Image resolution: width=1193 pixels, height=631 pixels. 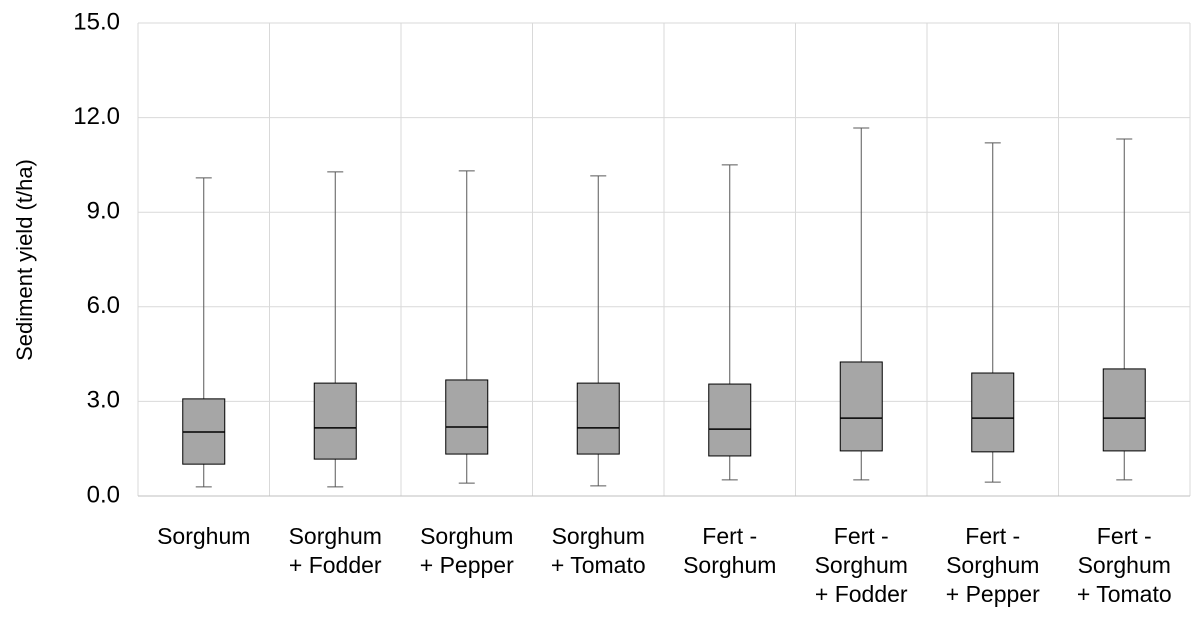 What do you see at coordinates (335, 550) in the screenshot?
I see `x-tick-label: Sorghum + Fodder` at bounding box center [335, 550].